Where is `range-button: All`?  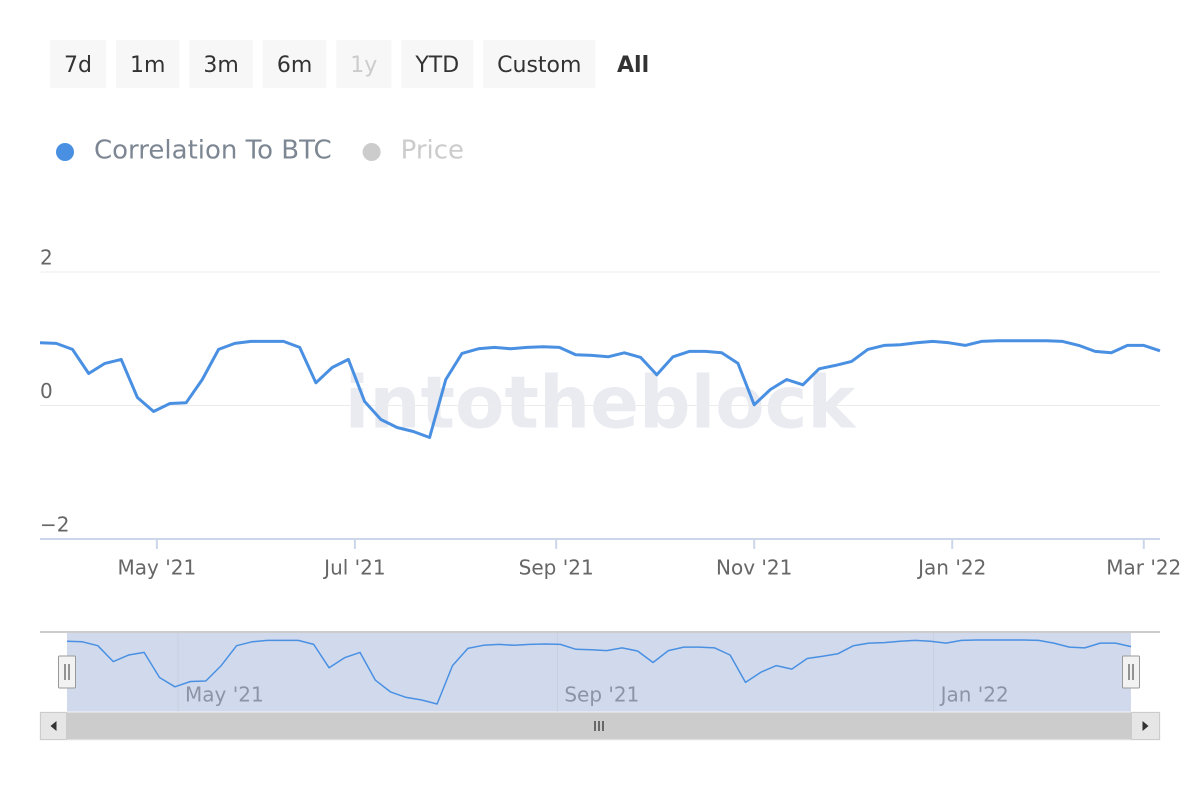
range-button: All is located at coordinates (633, 65).